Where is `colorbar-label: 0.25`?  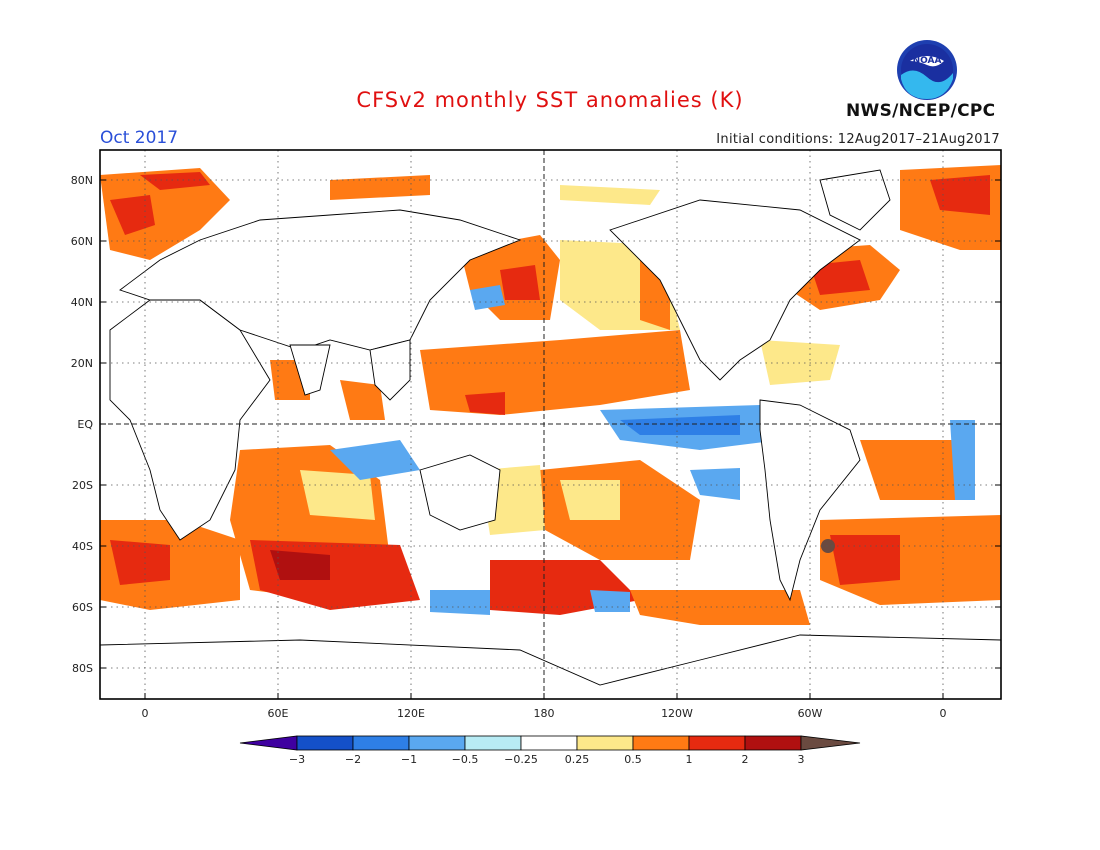 colorbar-label: 0.25 is located at coordinates (577, 759).